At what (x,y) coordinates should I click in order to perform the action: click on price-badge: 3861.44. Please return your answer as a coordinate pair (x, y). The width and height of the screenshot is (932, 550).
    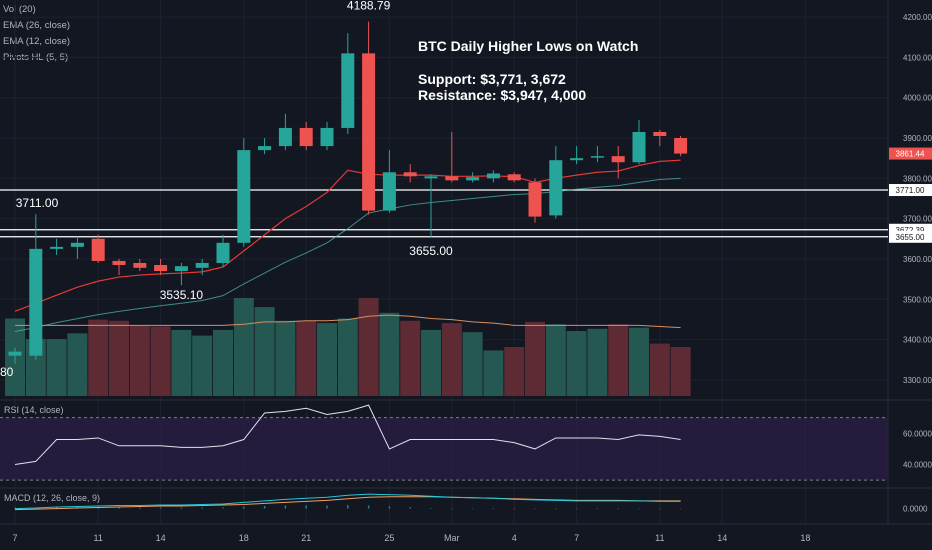
    Looking at the image, I should click on (910, 153).